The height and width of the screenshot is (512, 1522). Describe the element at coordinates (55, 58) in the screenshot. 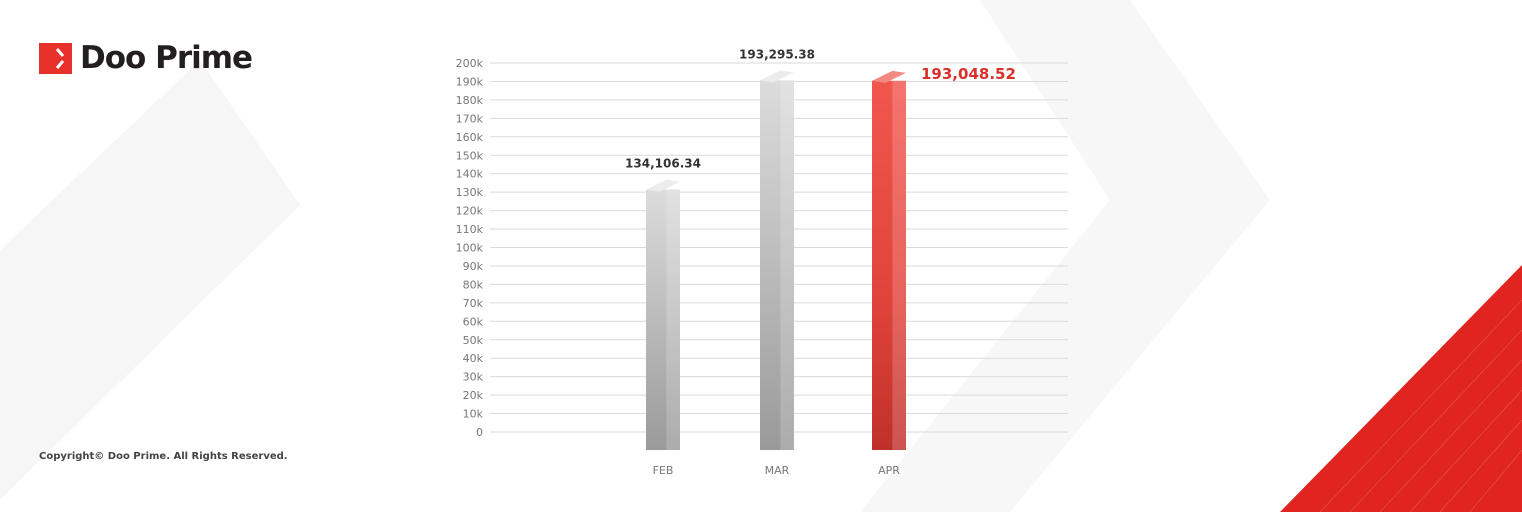

I see `doo-prime-logo-icon` at that location.